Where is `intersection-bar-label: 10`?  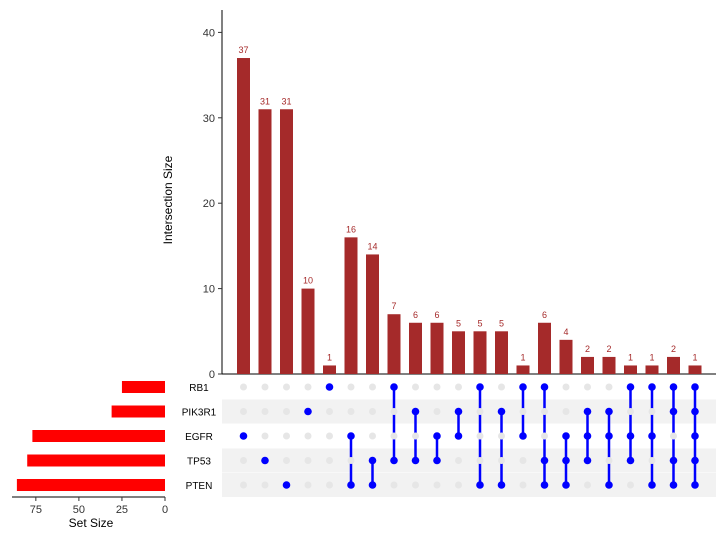
intersection-bar-label: 10 is located at coordinates (308, 281).